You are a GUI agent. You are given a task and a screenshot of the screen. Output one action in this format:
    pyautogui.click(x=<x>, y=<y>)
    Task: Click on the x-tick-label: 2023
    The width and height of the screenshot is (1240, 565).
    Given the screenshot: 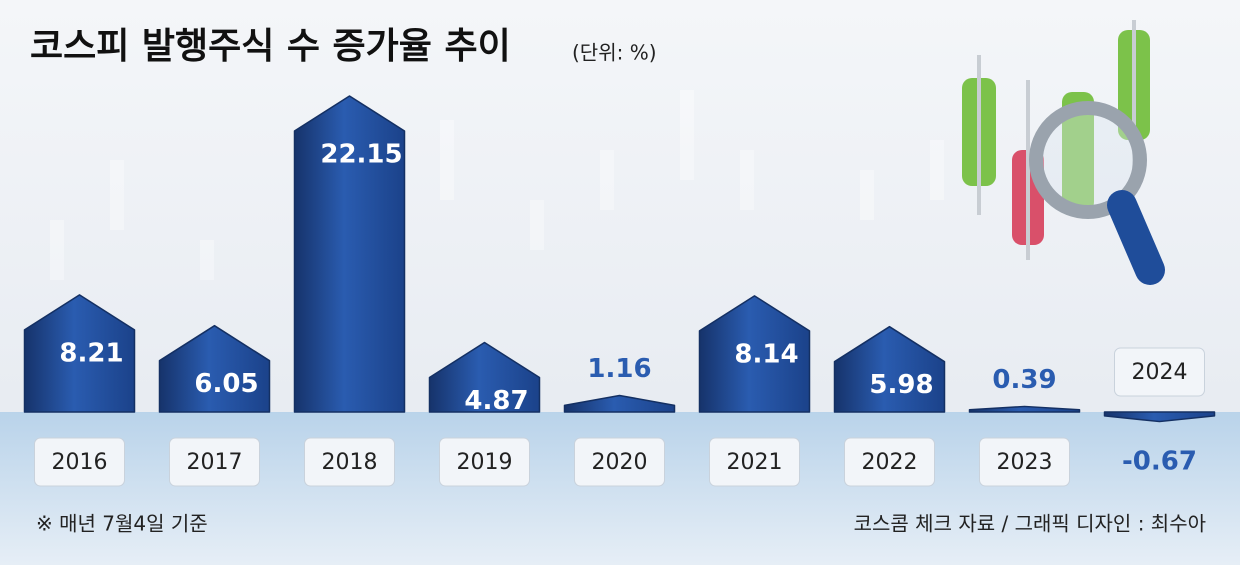 What is the action you would take?
    pyautogui.click(x=1025, y=462)
    